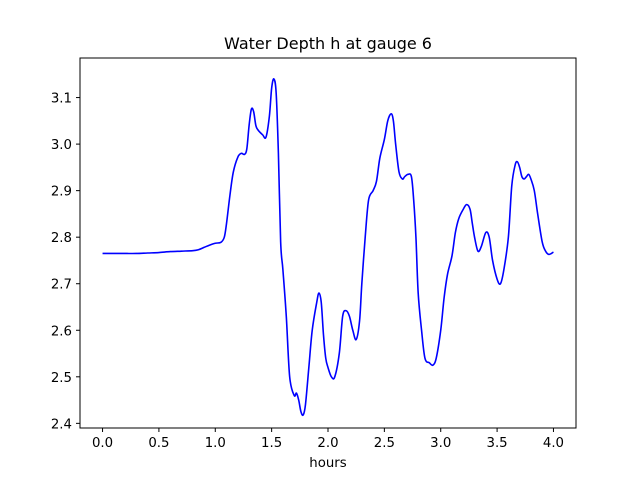 The image size is (640, 480). Describe the element at coordinates (384, 443) in the screenshot. I see `x-tick-label: 2.5` at that location.